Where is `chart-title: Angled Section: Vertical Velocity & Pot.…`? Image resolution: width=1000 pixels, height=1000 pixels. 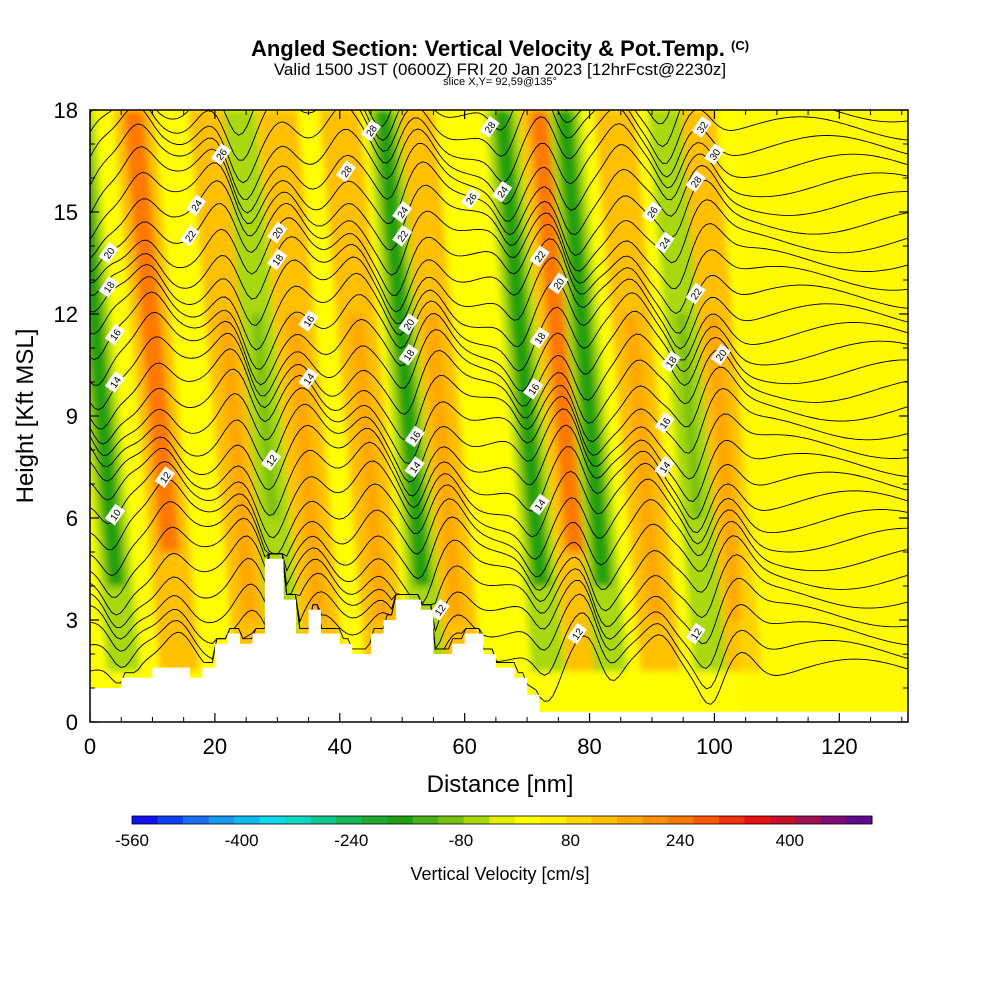 chart-title: Angled Section: Vertical Velocity & Pot.… is located at coordinates (500, 49).